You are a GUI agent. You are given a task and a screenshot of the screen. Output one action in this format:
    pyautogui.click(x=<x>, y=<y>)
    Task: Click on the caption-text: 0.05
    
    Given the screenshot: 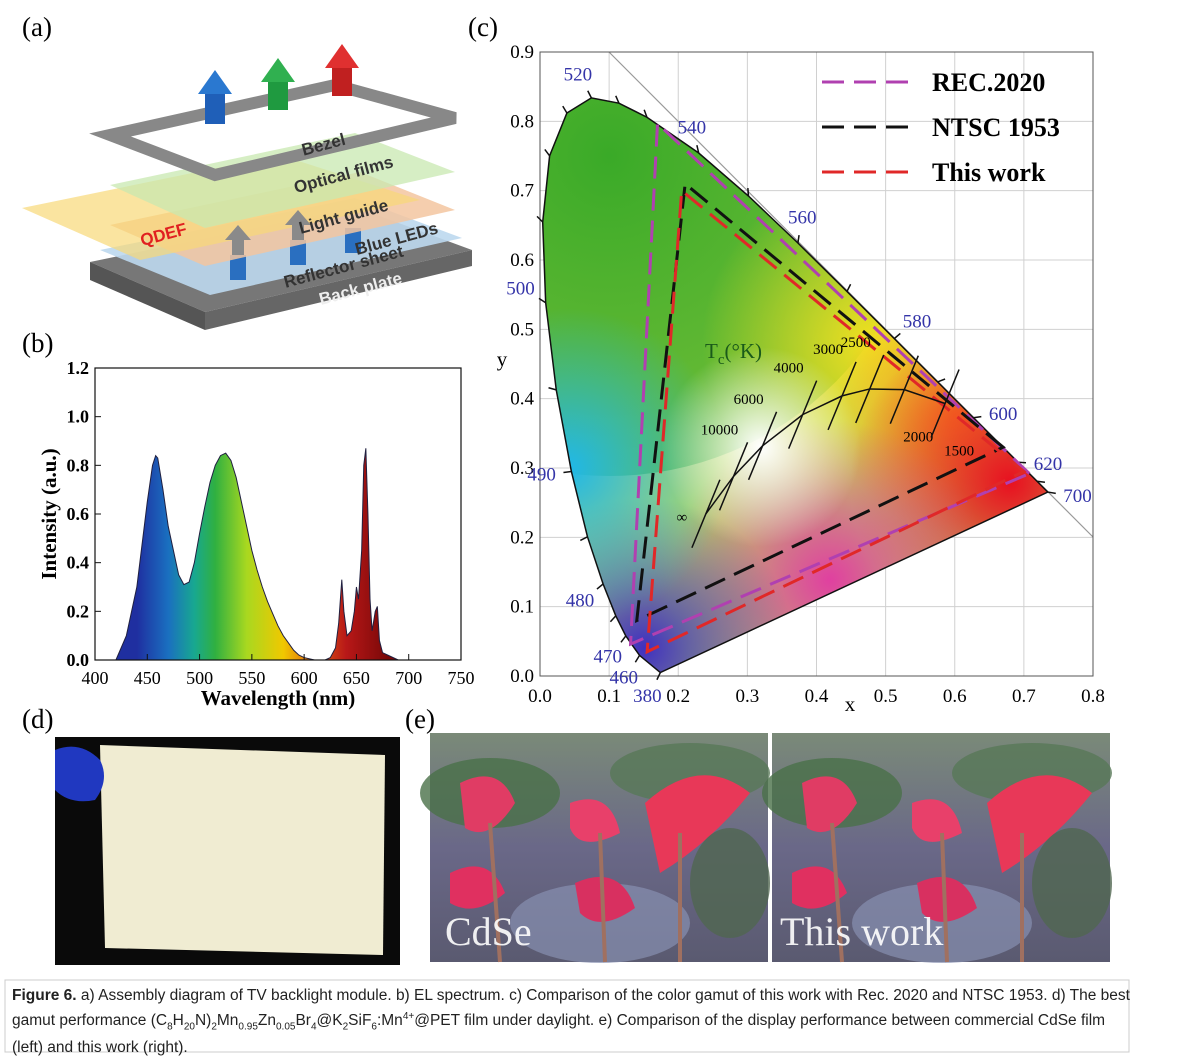 What is the action you would take?
    pyautogui.click(x=285, y=1027)
    